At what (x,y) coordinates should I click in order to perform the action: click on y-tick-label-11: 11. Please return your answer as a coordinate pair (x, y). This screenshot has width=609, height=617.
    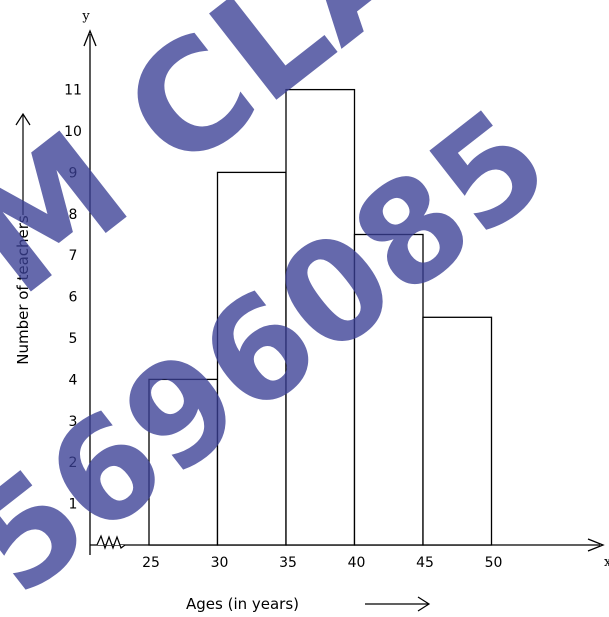
    Looking at the image, I should click on (73, 91).